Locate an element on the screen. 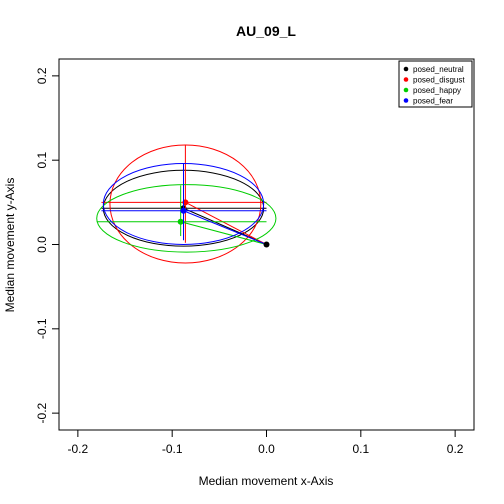 The image size is (504, 504). y-axis-label: Median movement y-Axis is located at coordinates (10, 245).